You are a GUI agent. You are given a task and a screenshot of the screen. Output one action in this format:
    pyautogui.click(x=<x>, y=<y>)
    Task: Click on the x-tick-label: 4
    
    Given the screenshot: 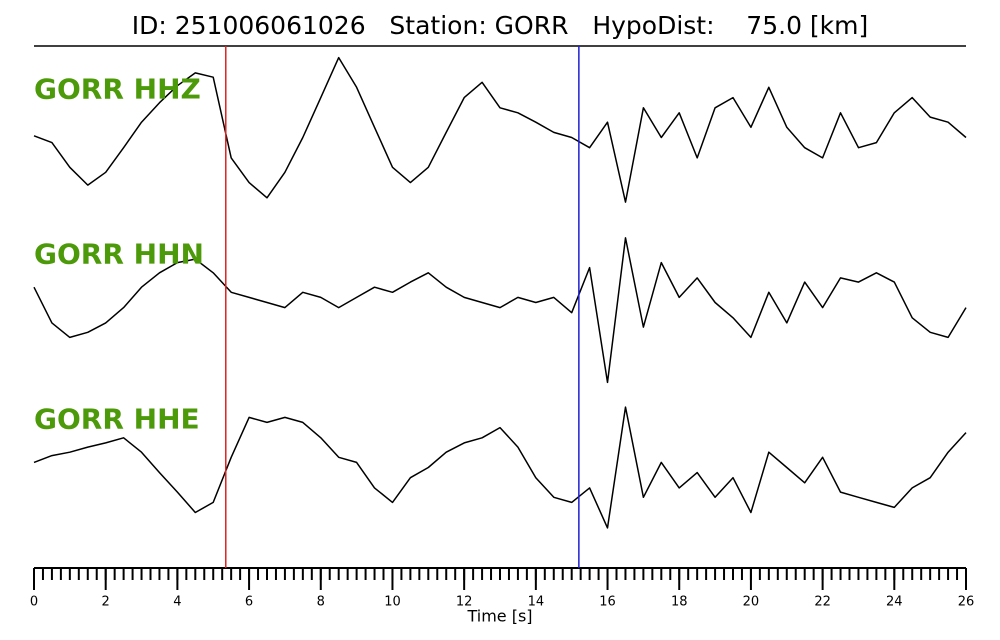 What is the action you would take?
    pyautogui.click(x=177, y=602)
    